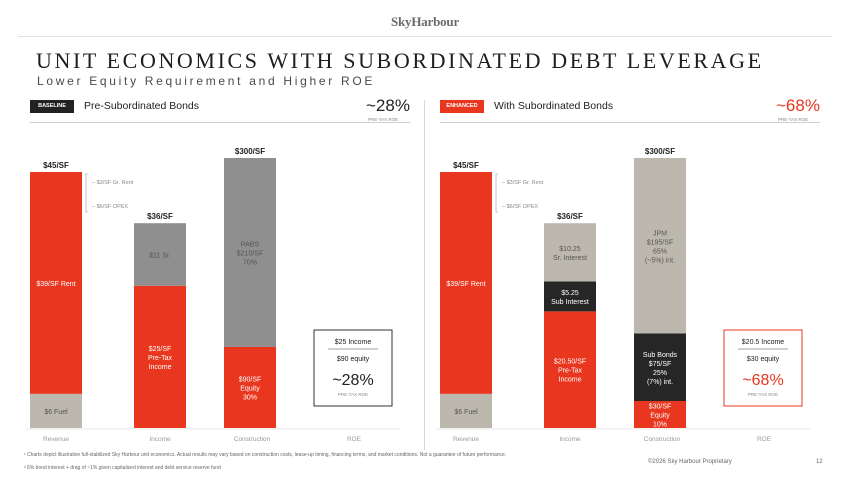 The image size is (850, 478). Describe the element at coordinates (352, 380) in the screenshot. I see `roe-box-value: ~28%` at that location.